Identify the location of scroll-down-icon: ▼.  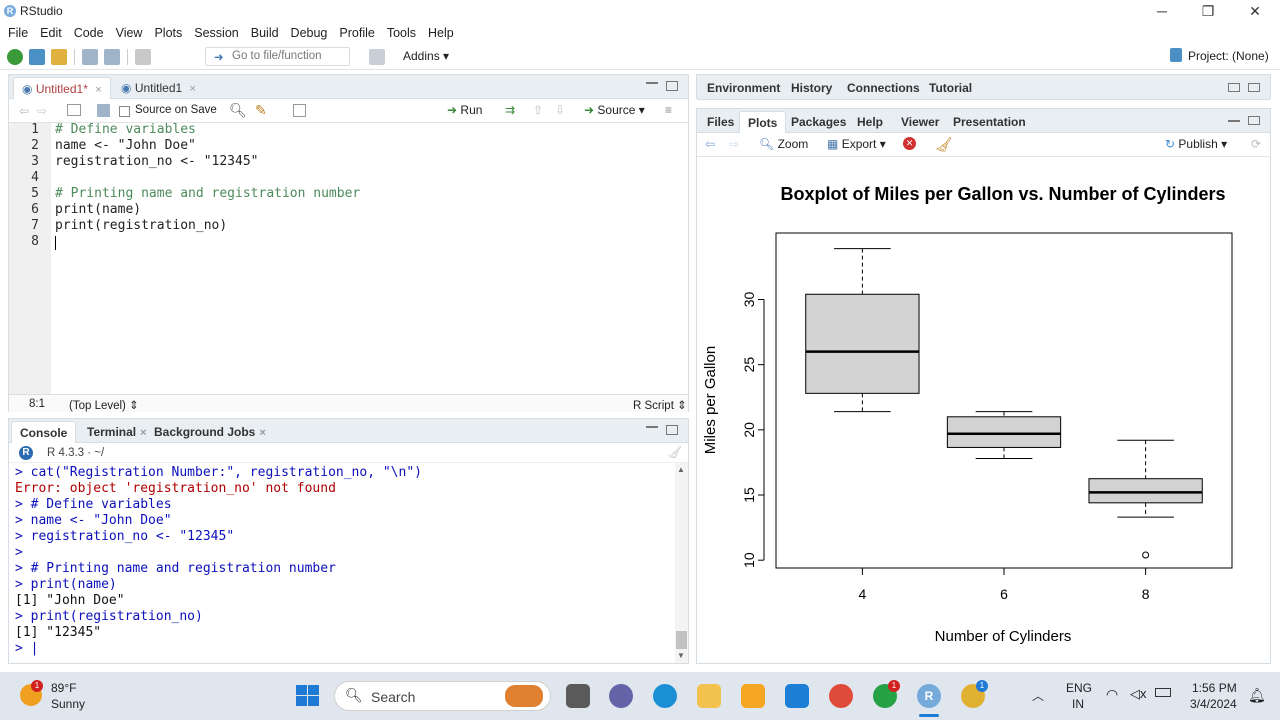
(681, 655).